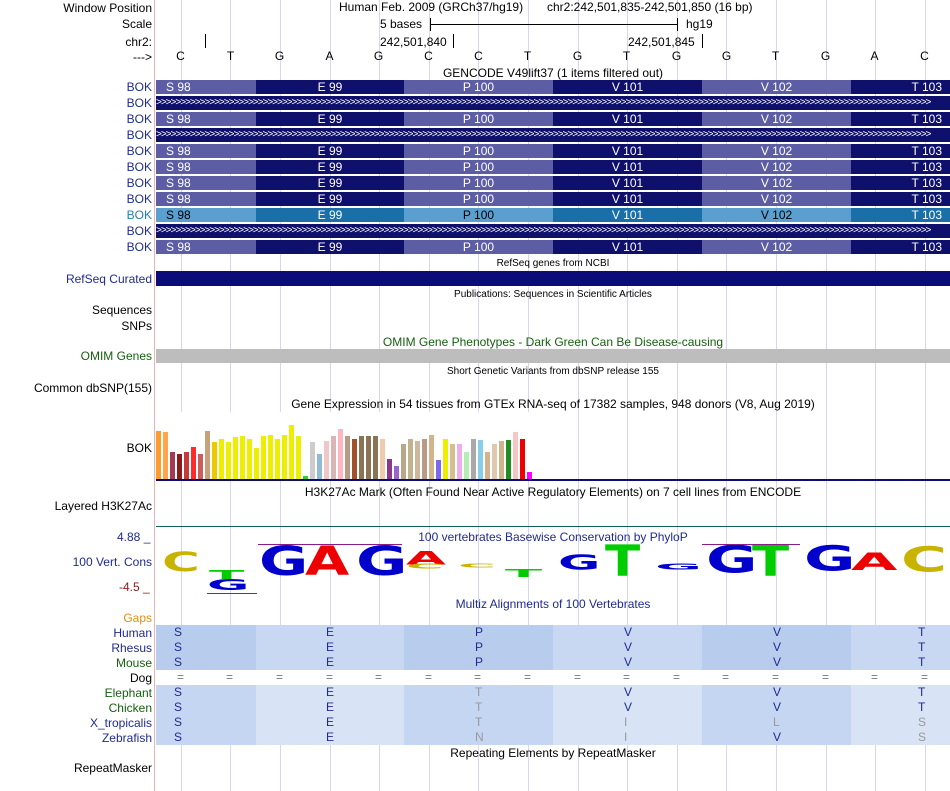 This screenshot has height=791, width=950. I want to click on gtex-bar-chart, so click(346, 445).